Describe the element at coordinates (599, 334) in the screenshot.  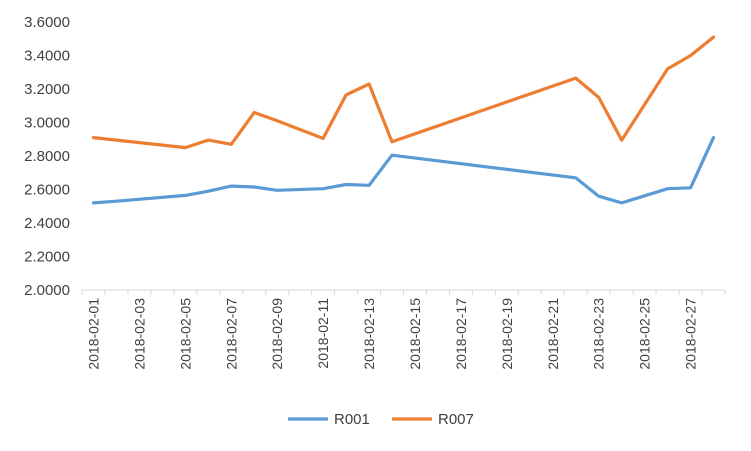
I see `x-tick-label: 2018-02-23` at that location.